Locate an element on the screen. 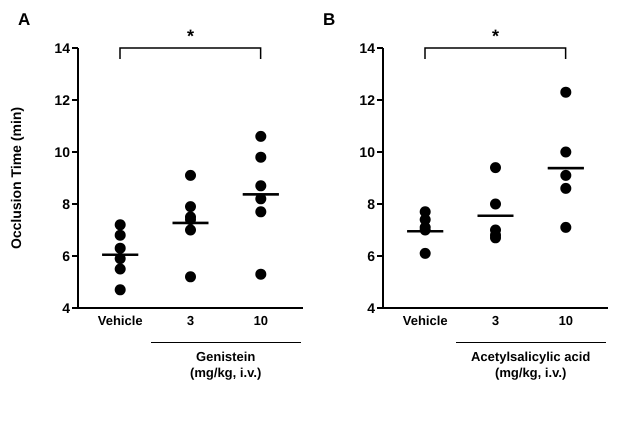 This screenshot has height=441, width=631. chart-title: B is located at coordinates (329, 20).